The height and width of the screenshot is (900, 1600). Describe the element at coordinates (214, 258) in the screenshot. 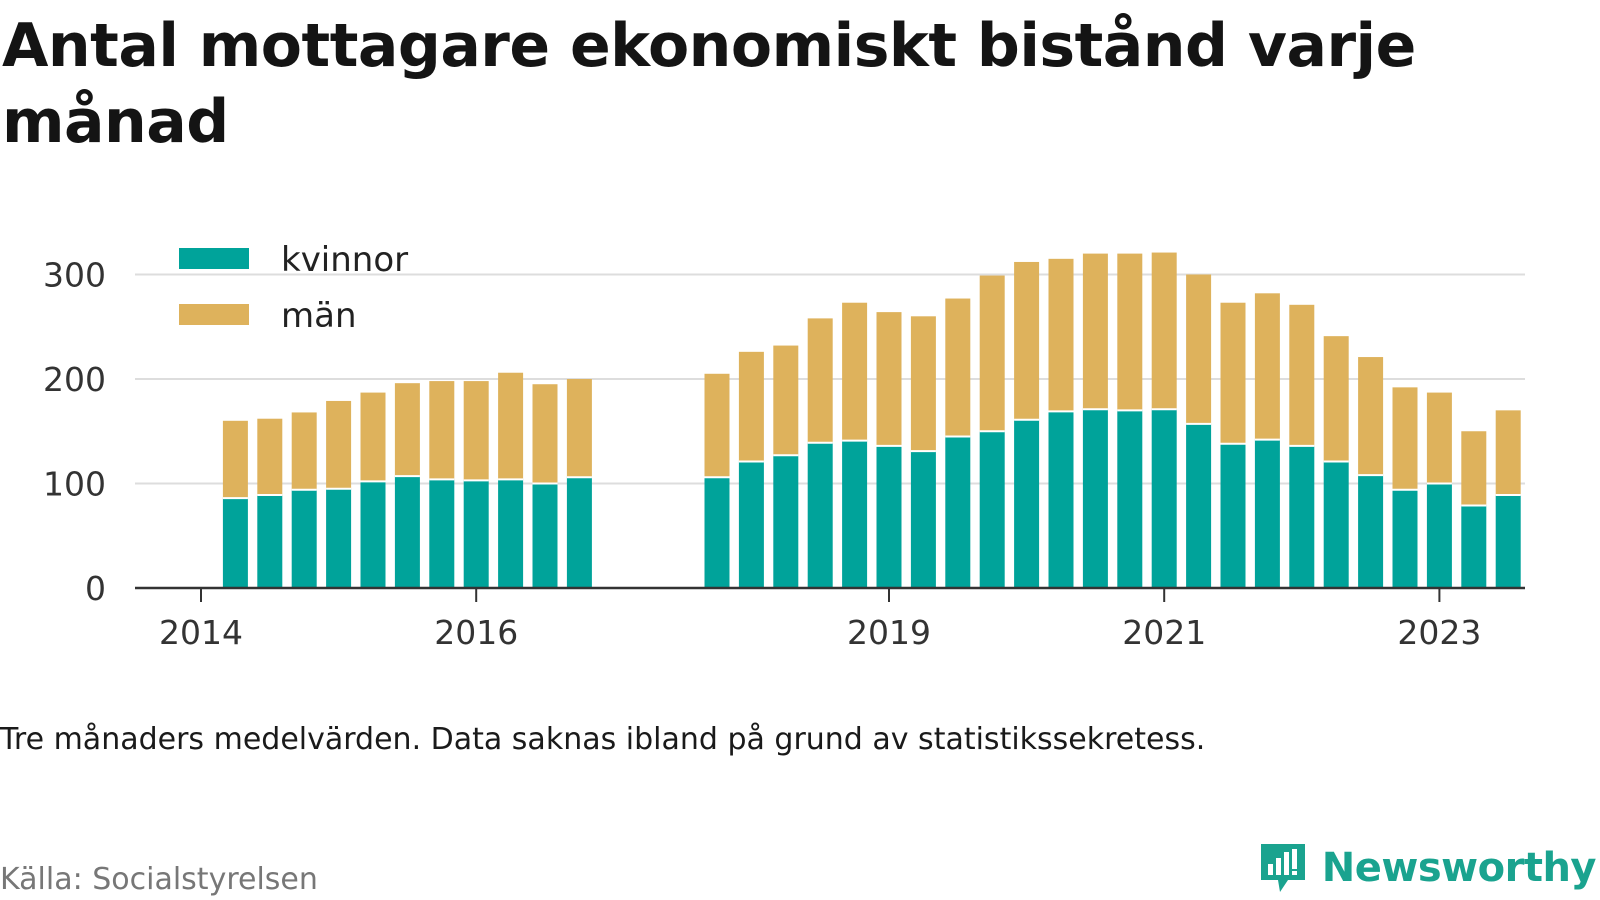

I see `legend-swatch-kvinnor` at that location.